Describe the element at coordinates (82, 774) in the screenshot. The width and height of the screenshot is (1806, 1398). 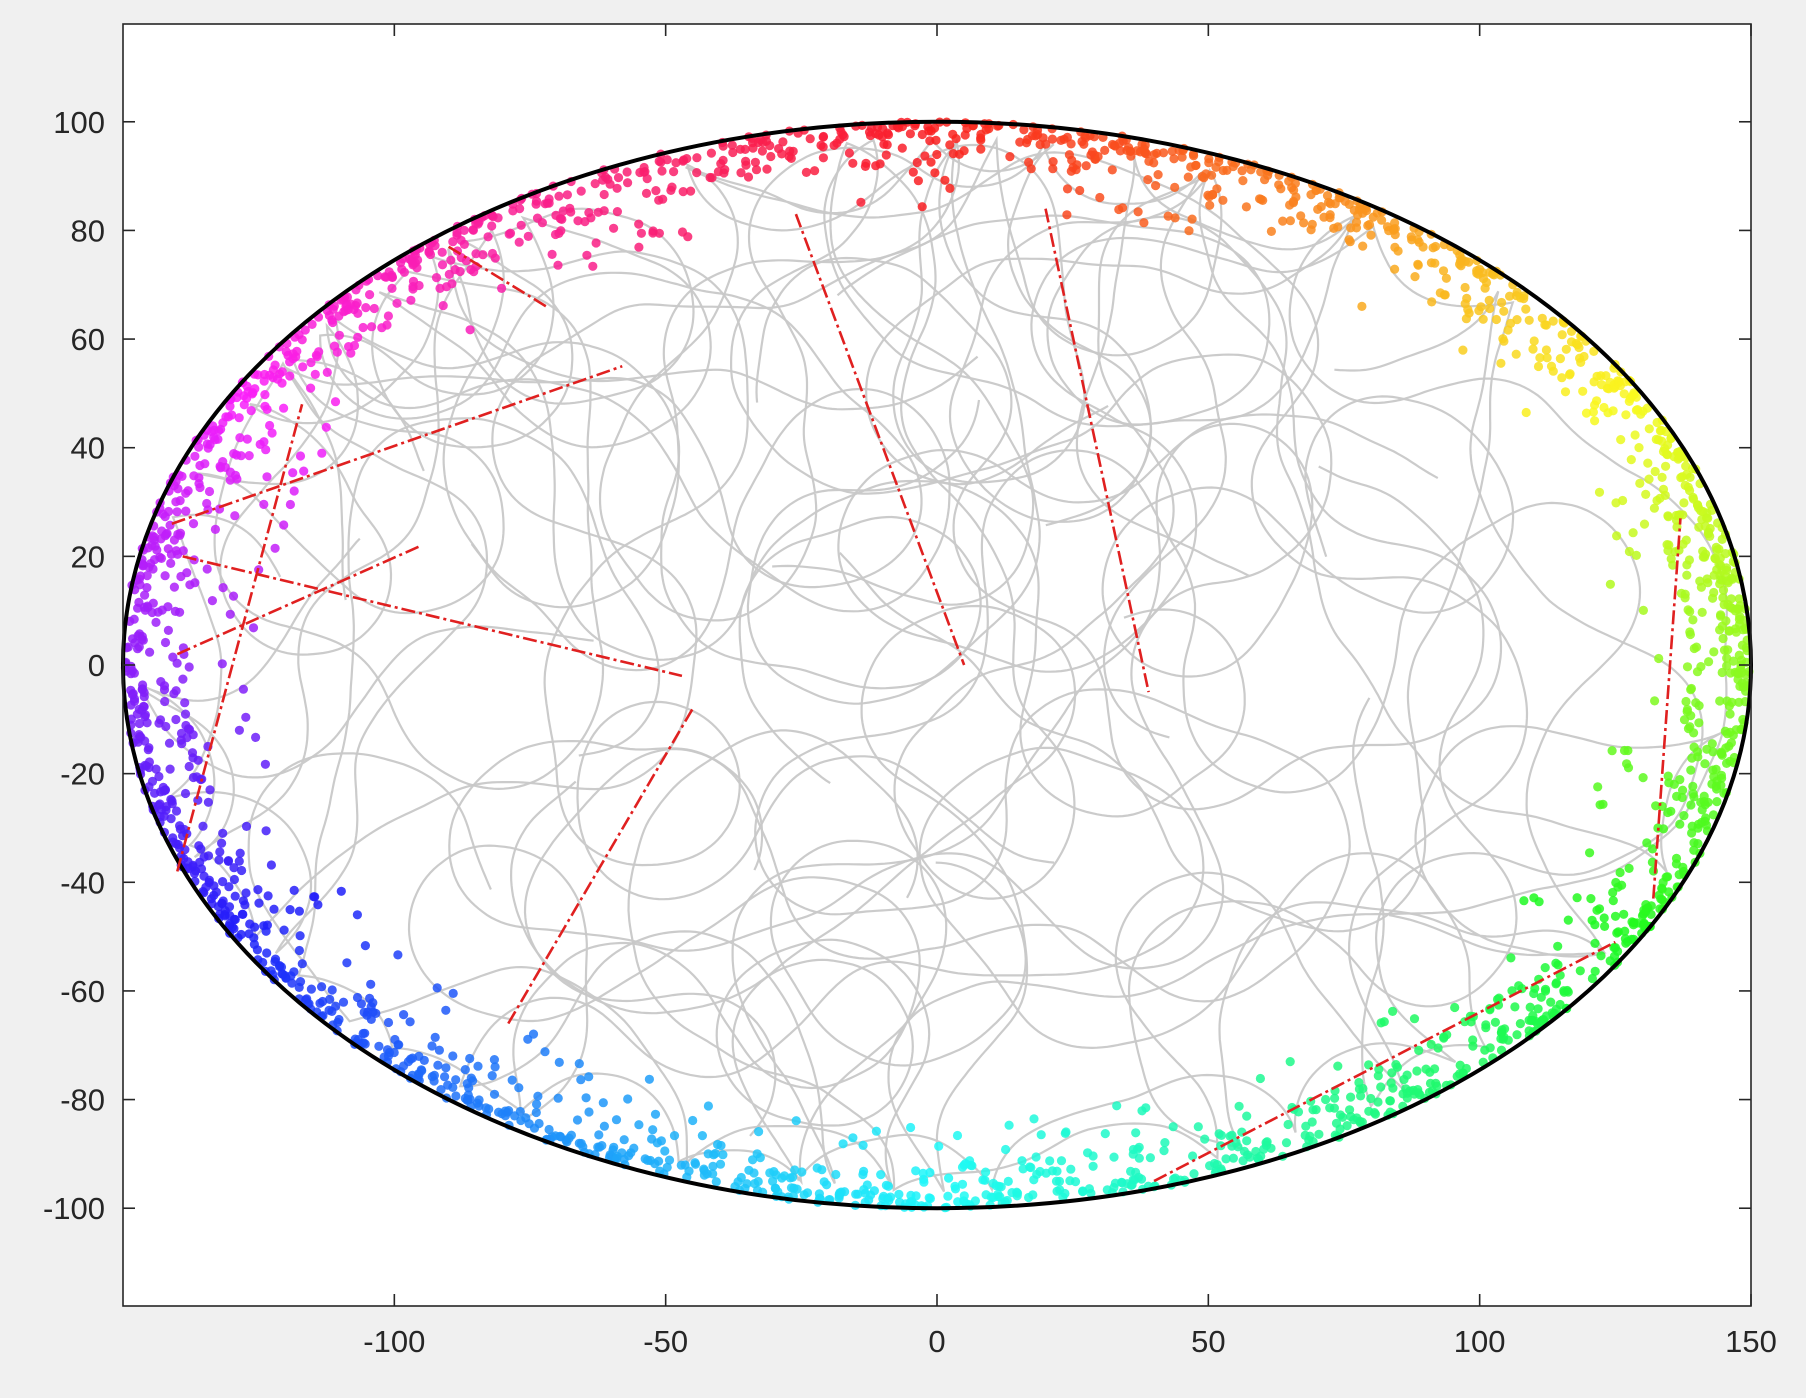
I see `y-tick-label: -20` at that location.